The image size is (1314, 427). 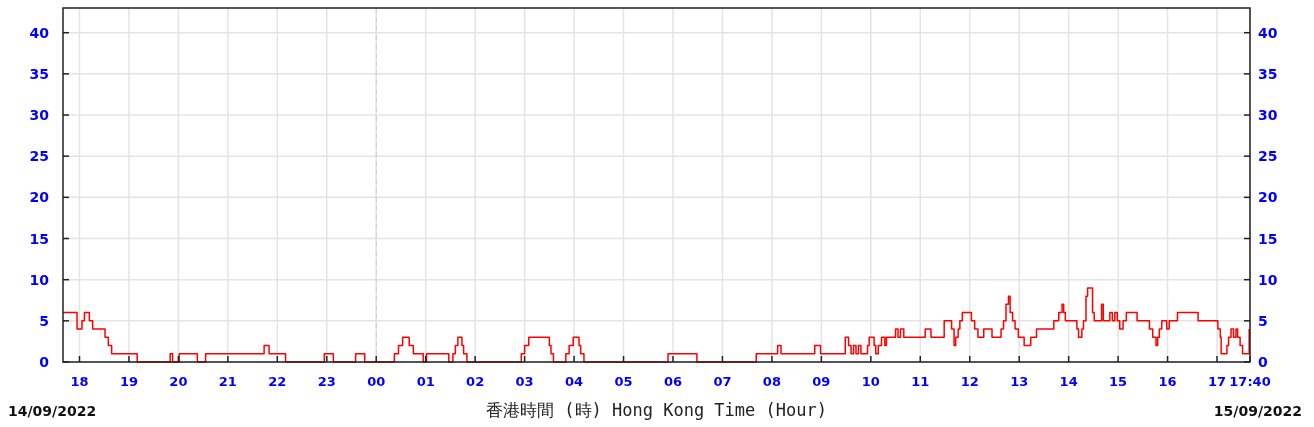 What do you see at coordinates (920, 381) in the screenshot?
I see `x-tick-label: 11` at bounding box center [920, 381].